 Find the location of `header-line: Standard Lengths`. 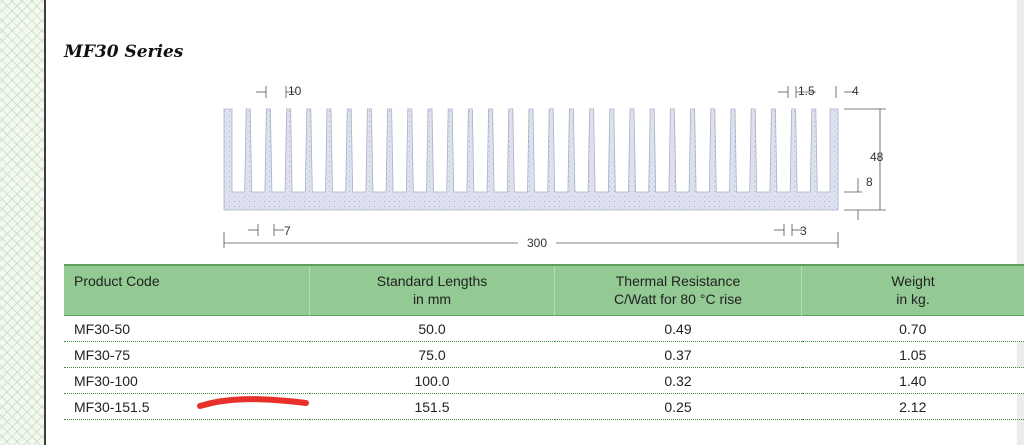

header-line: Standard Lengths is located at coordinates (432, 281).